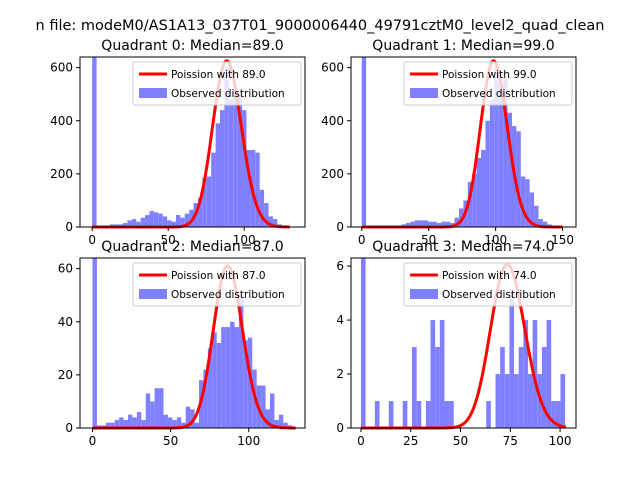 Image resolution: width=640 pixels, height=480 pixels. What do you see at coordinates (65, 375) in the screenshot?
I see `y-tick-label: 20` at bounding box center [65, 375].